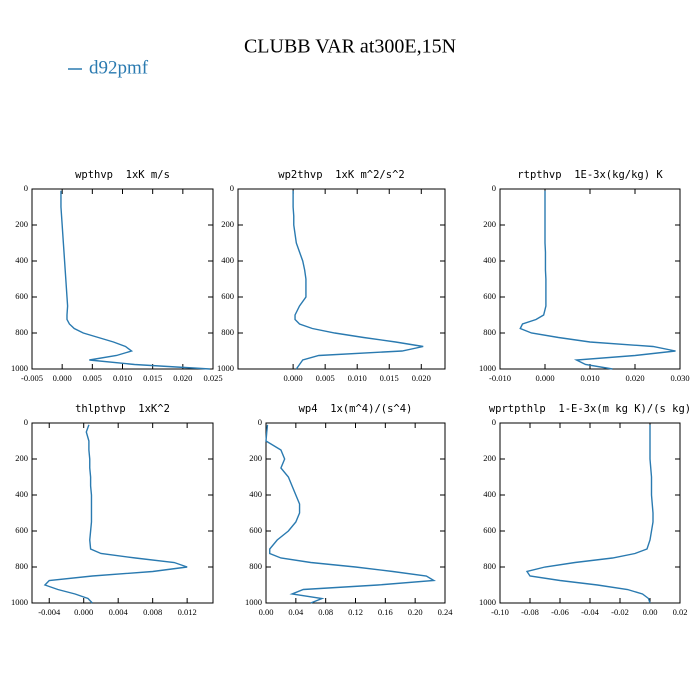 The width and height of the screenshot is (700, 700). Describe the element at coordinates (152, 612) in the screenshot. I see `x-tick-label: 0.008` at that location.